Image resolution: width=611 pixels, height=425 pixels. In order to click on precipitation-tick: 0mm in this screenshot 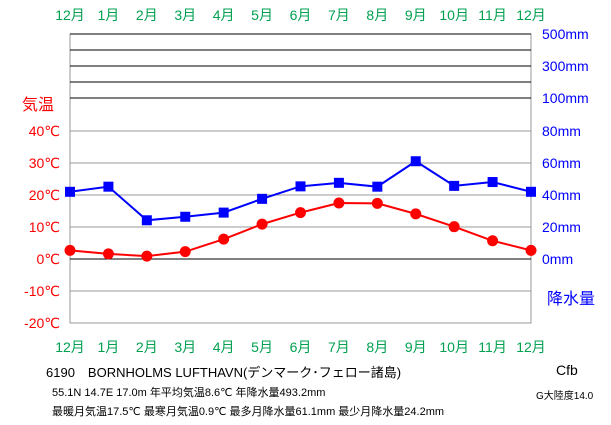, I will do `click(557, 259)`.